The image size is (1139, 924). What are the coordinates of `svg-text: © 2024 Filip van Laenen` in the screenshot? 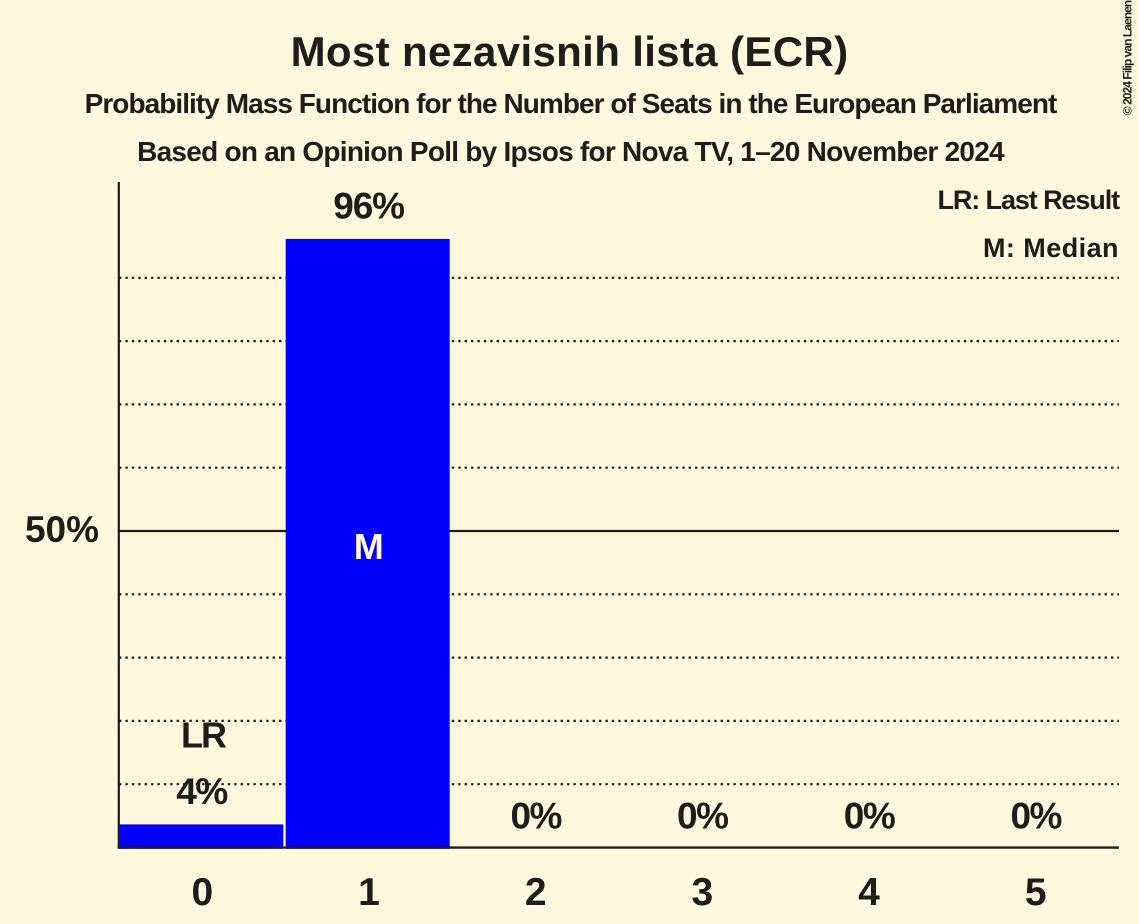 It's located at (1128, 57).